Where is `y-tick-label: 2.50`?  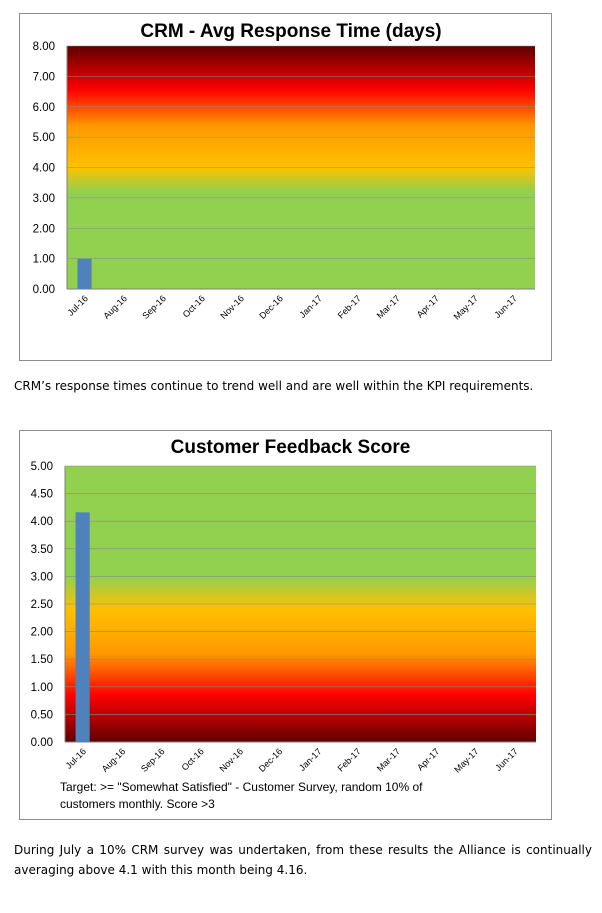
y-tick-label: 2.50 is located at coordinates (42, 605).